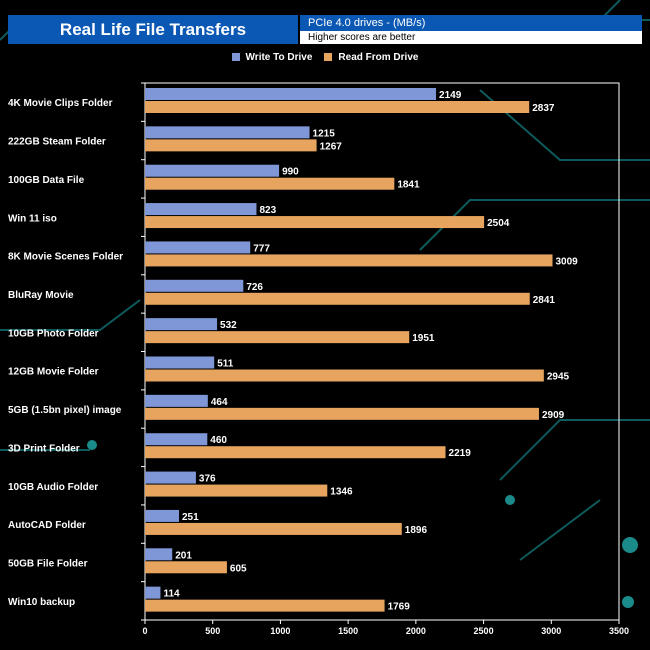  Describe the element at coordinates (254, 287) in the screenshot. I see `write-value-label: 726` at that location.